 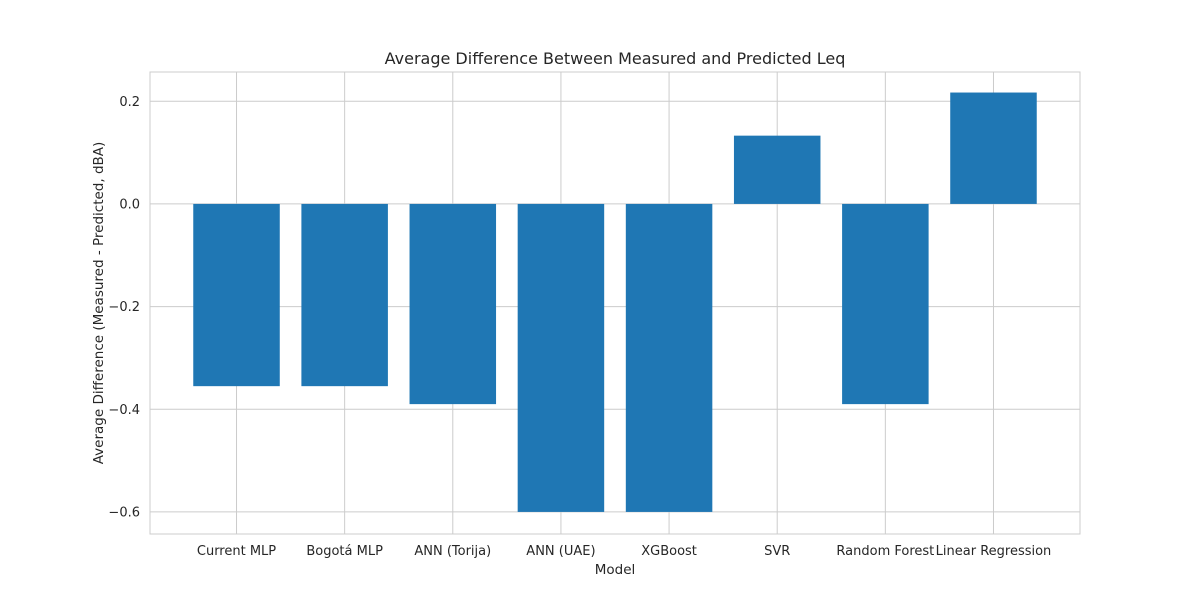 I want to click on x-axis-label: Model, so click(x=615, y=570).